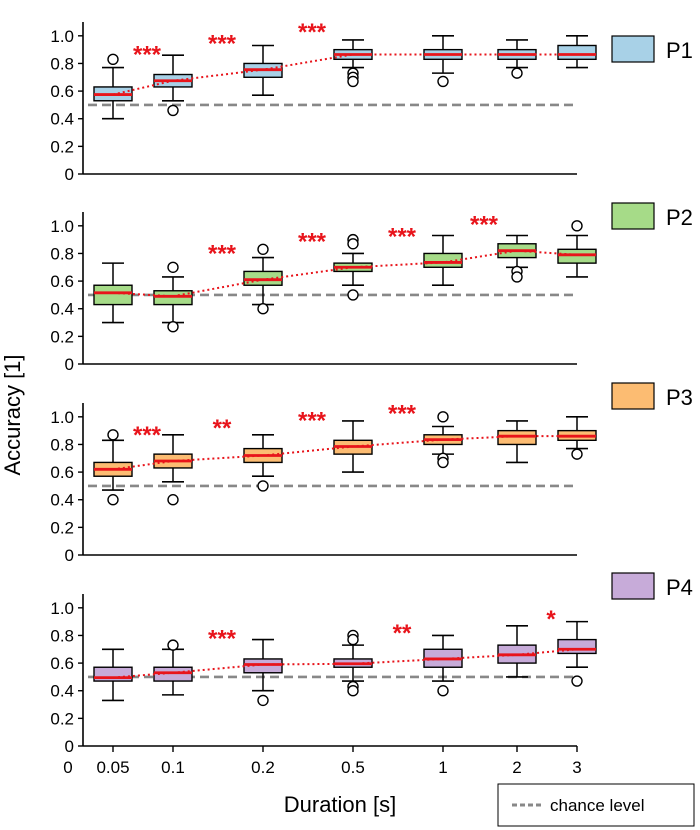 Image resolution: width=700 pixels, height=830 pixels. What do you see at coordinates (353, 767) in the screenshot?
I see `x-tick-label: 0.5` at bounding box center [353, 767].